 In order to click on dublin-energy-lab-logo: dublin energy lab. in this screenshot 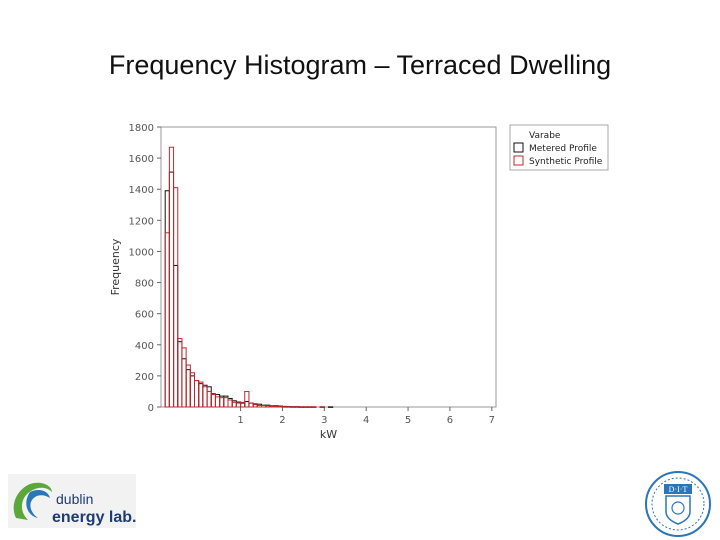, I will do `click(72, 501)`.